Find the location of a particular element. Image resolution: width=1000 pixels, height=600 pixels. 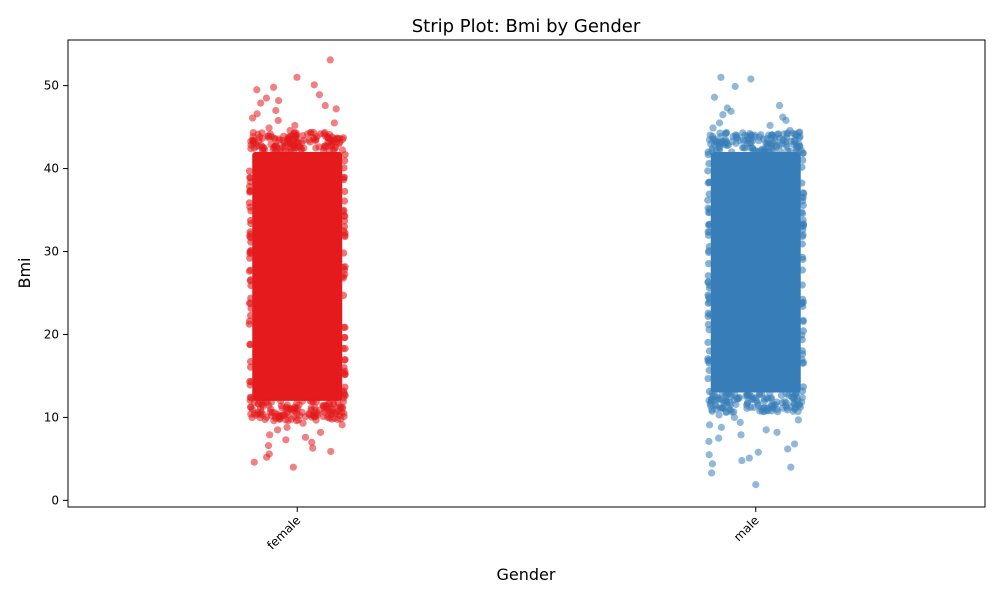

y-tick-label: 20 is located at coordinates (51, 334).